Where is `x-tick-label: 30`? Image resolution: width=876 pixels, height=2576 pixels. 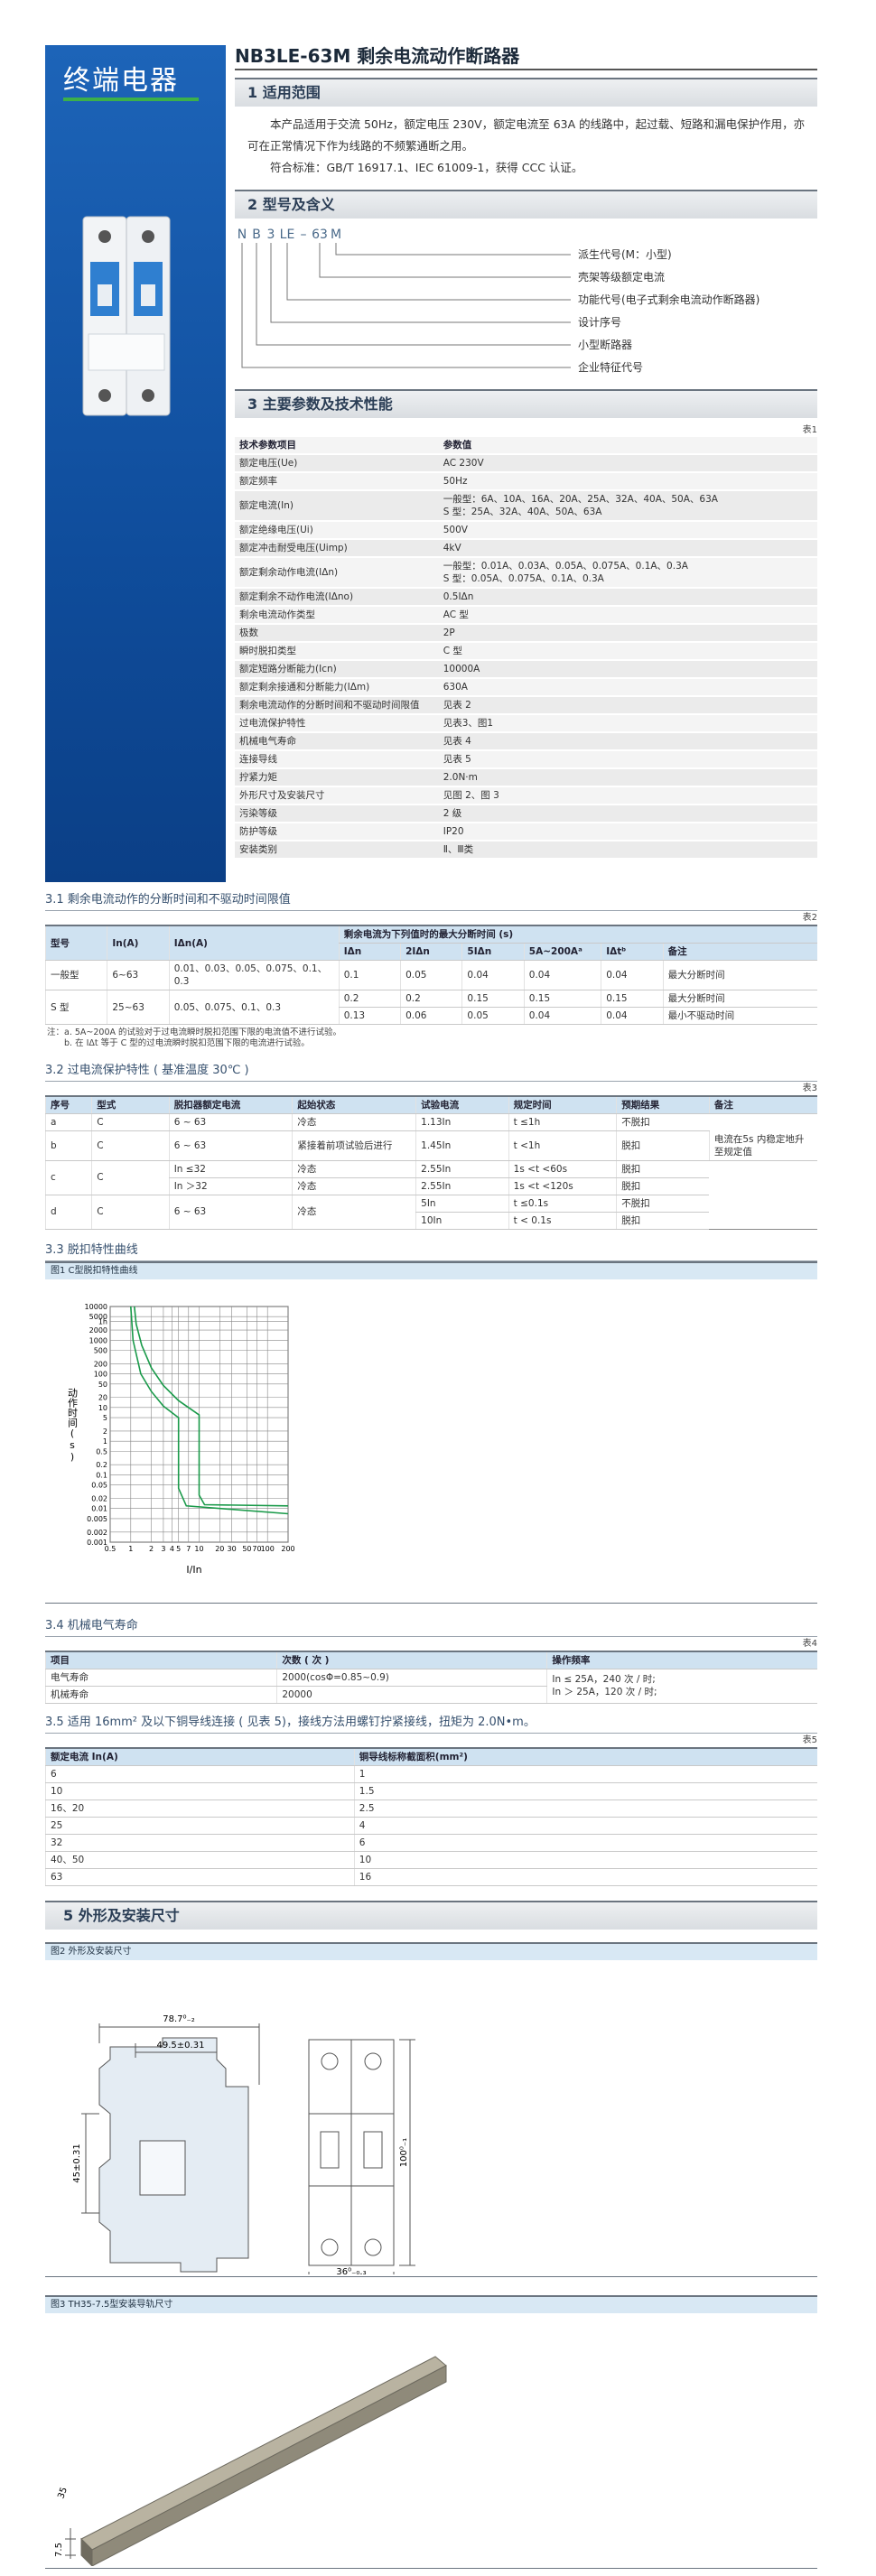 x-tick-label: 30 is located at coordinates (232, 1549).